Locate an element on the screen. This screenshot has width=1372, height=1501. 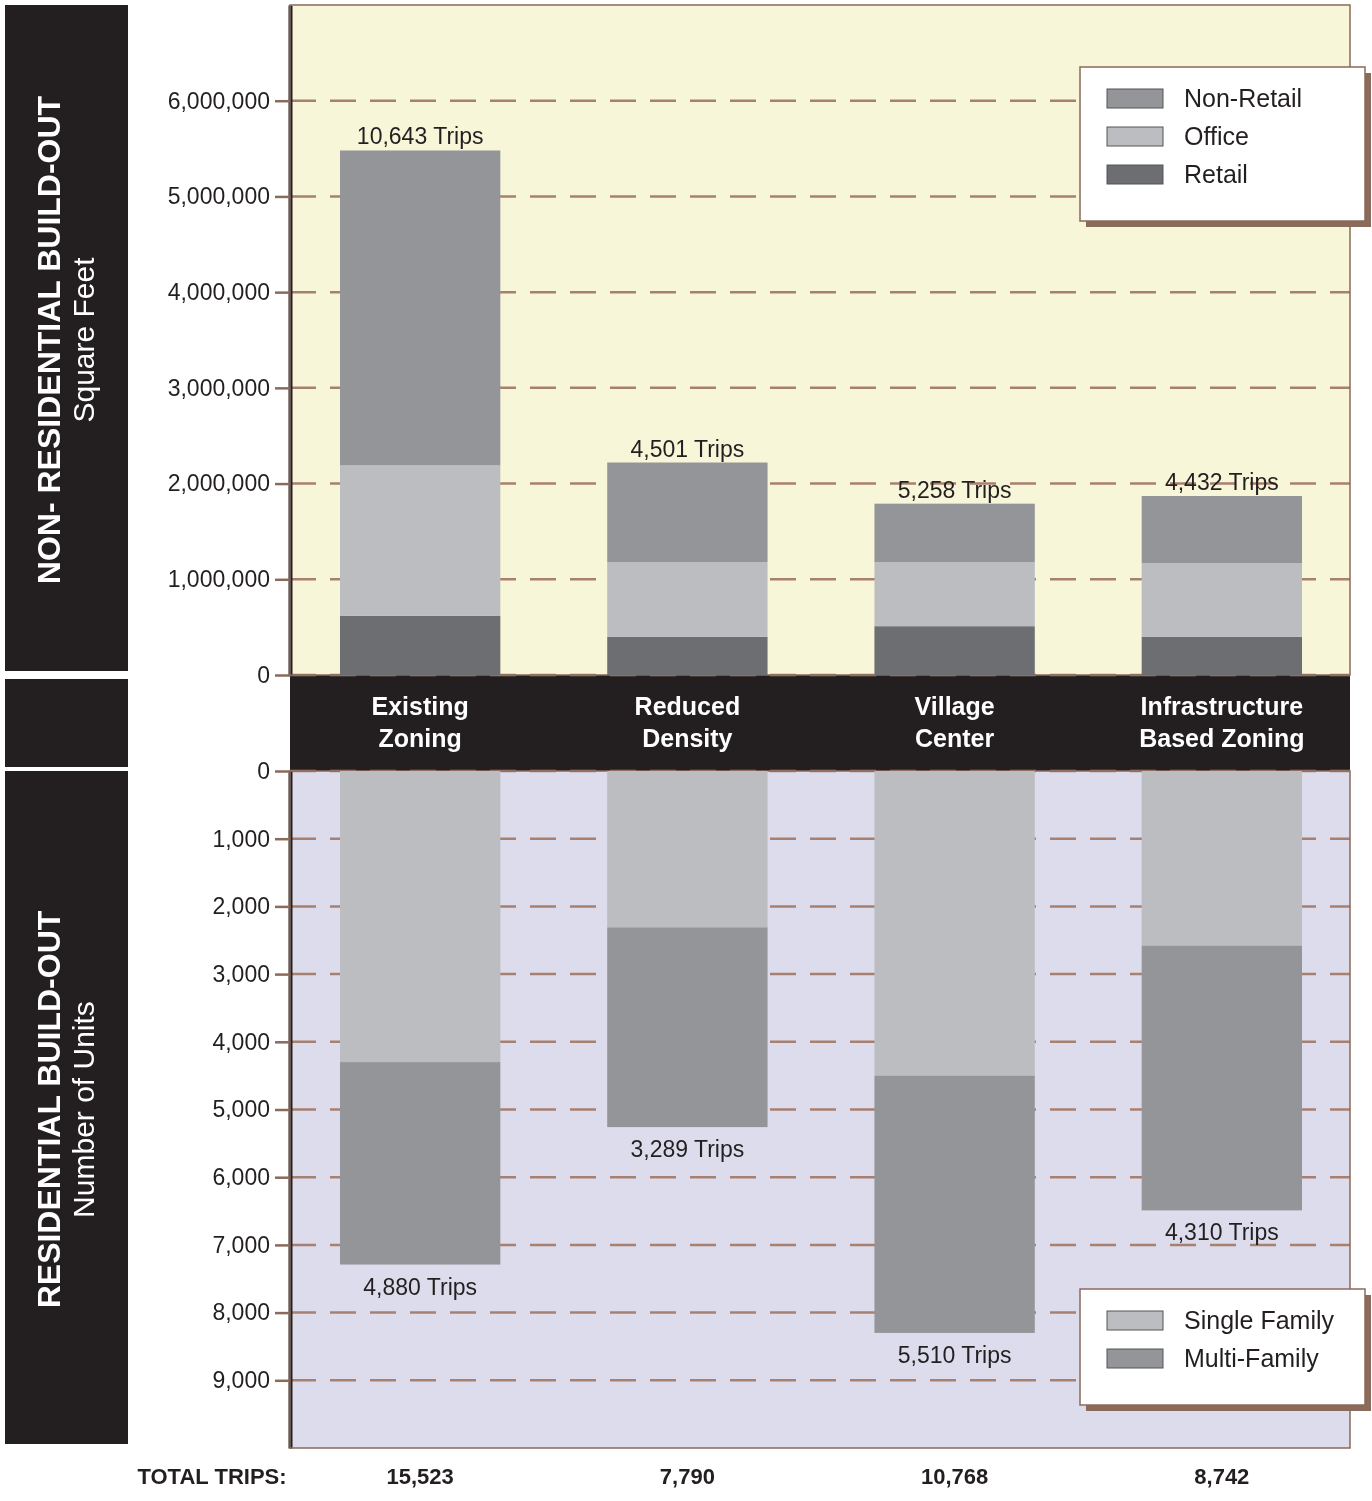
y-axis-title: RESIDENTIAL BUILD-OUT Number of Units is located at coordinates (65, 1109).